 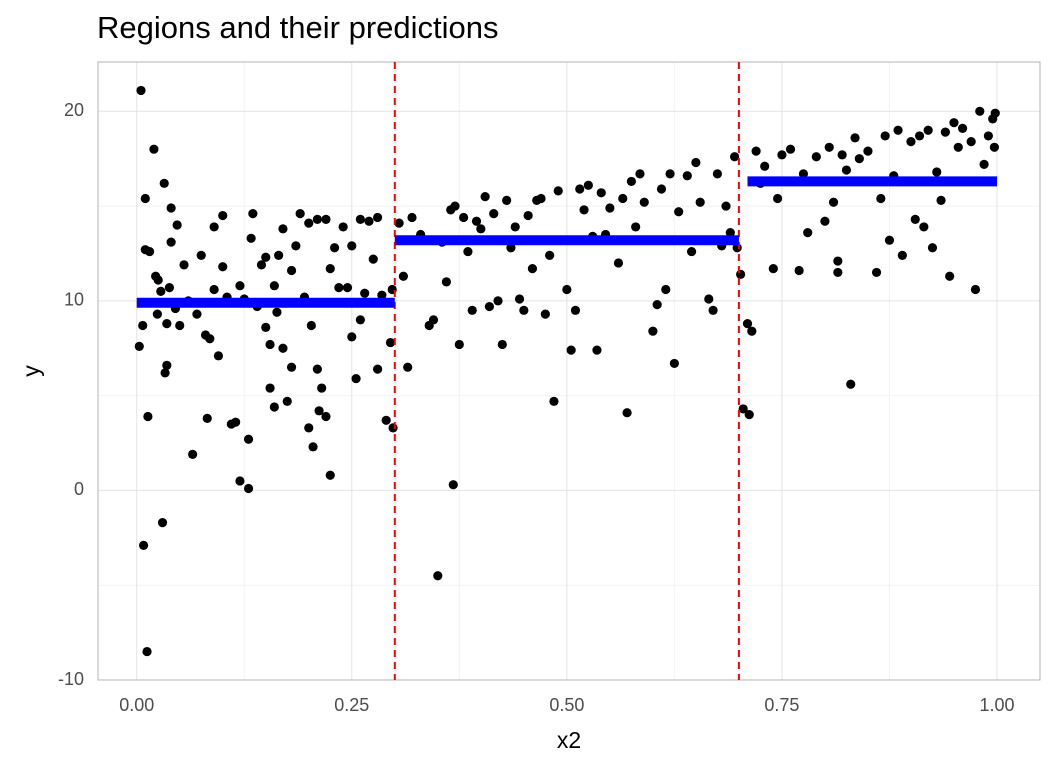 I want to click on x-tick-label: 0.50, so click(x=566, y=705).